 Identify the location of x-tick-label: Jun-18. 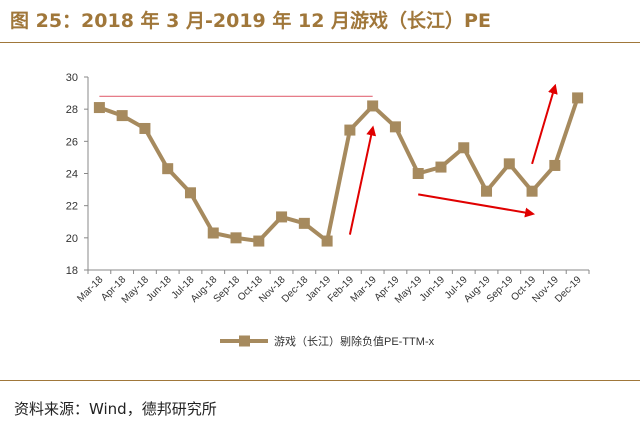
(159, 289).